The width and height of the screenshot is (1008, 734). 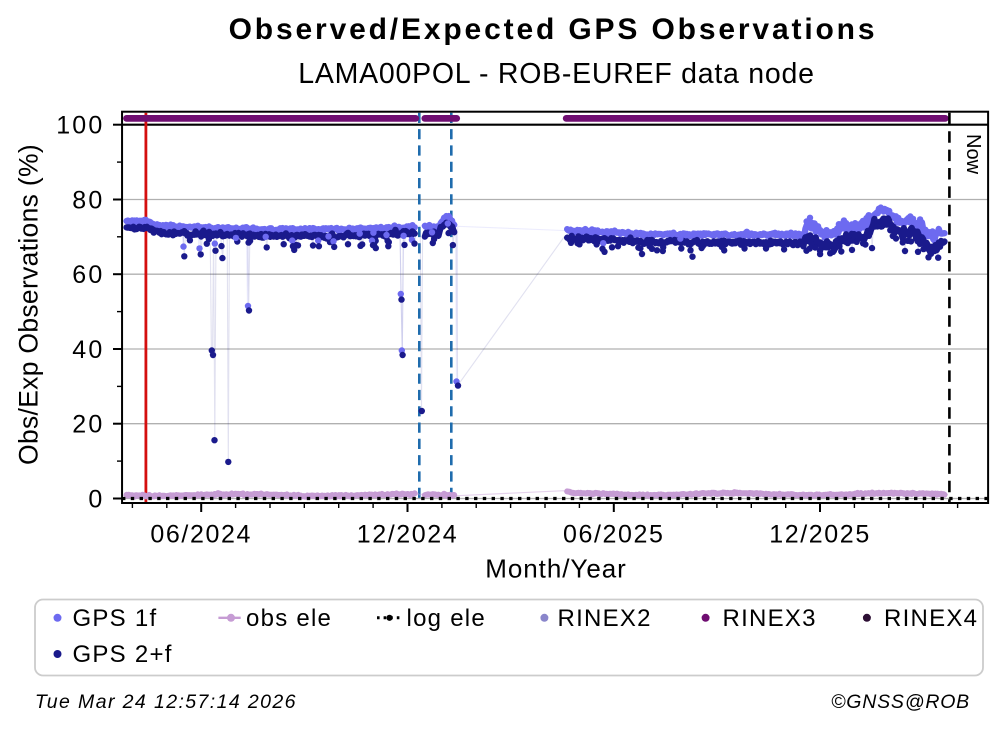 I want to click on svg-text: Month/Year, so click(x=556, y=569).